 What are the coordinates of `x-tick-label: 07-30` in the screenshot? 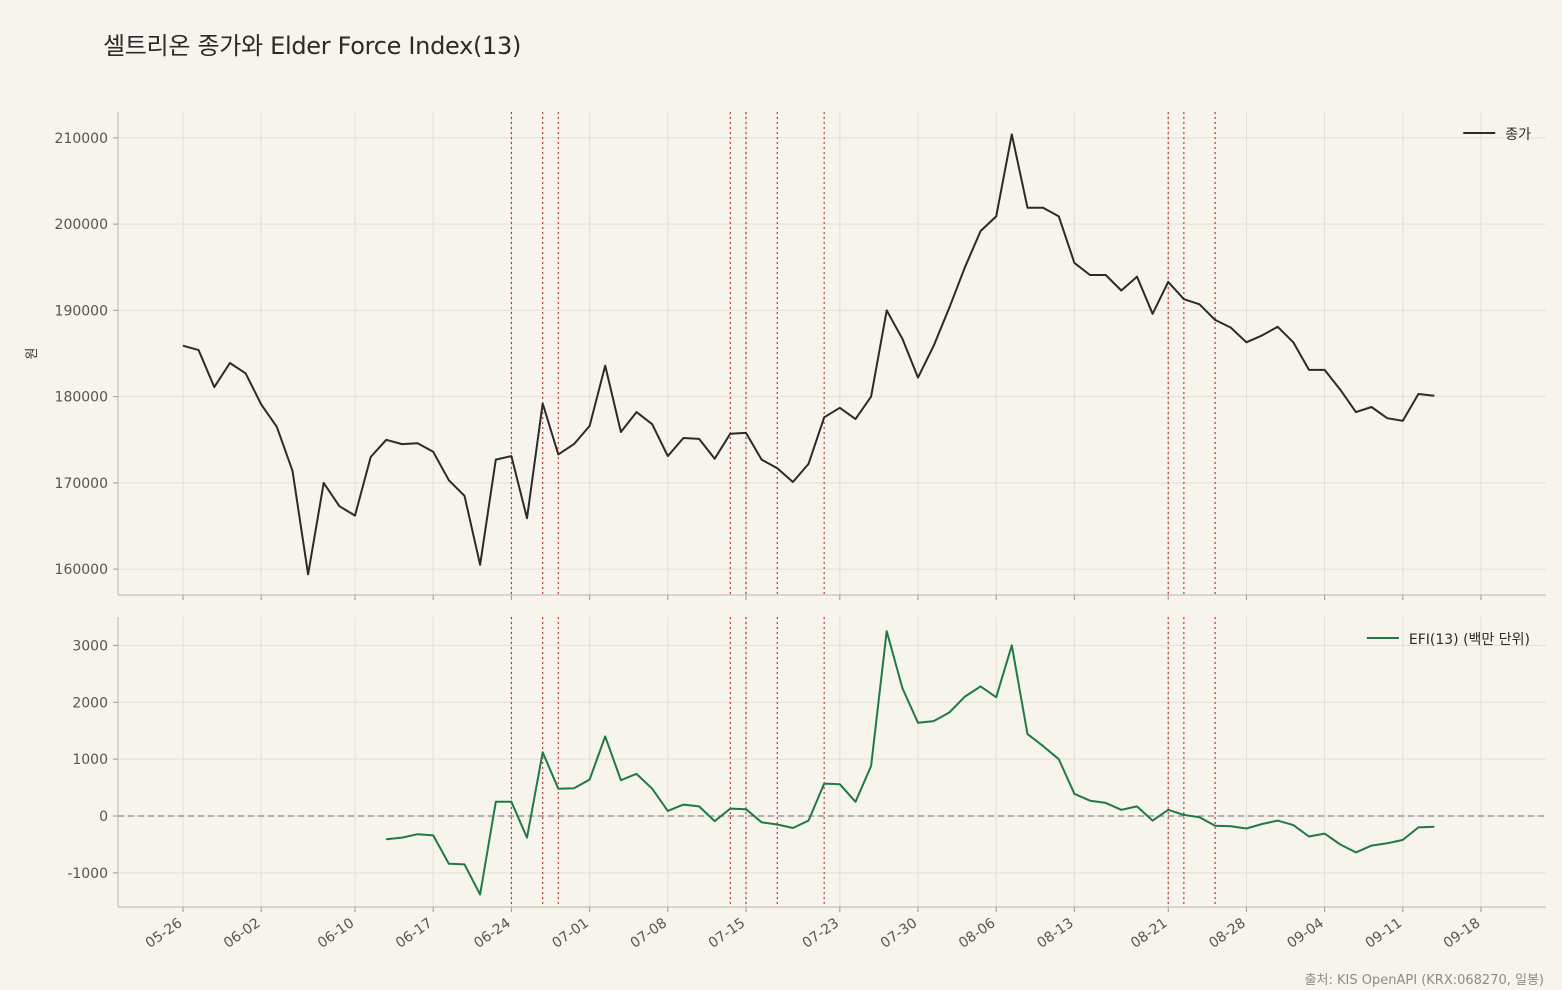 It's located at (899, 933).